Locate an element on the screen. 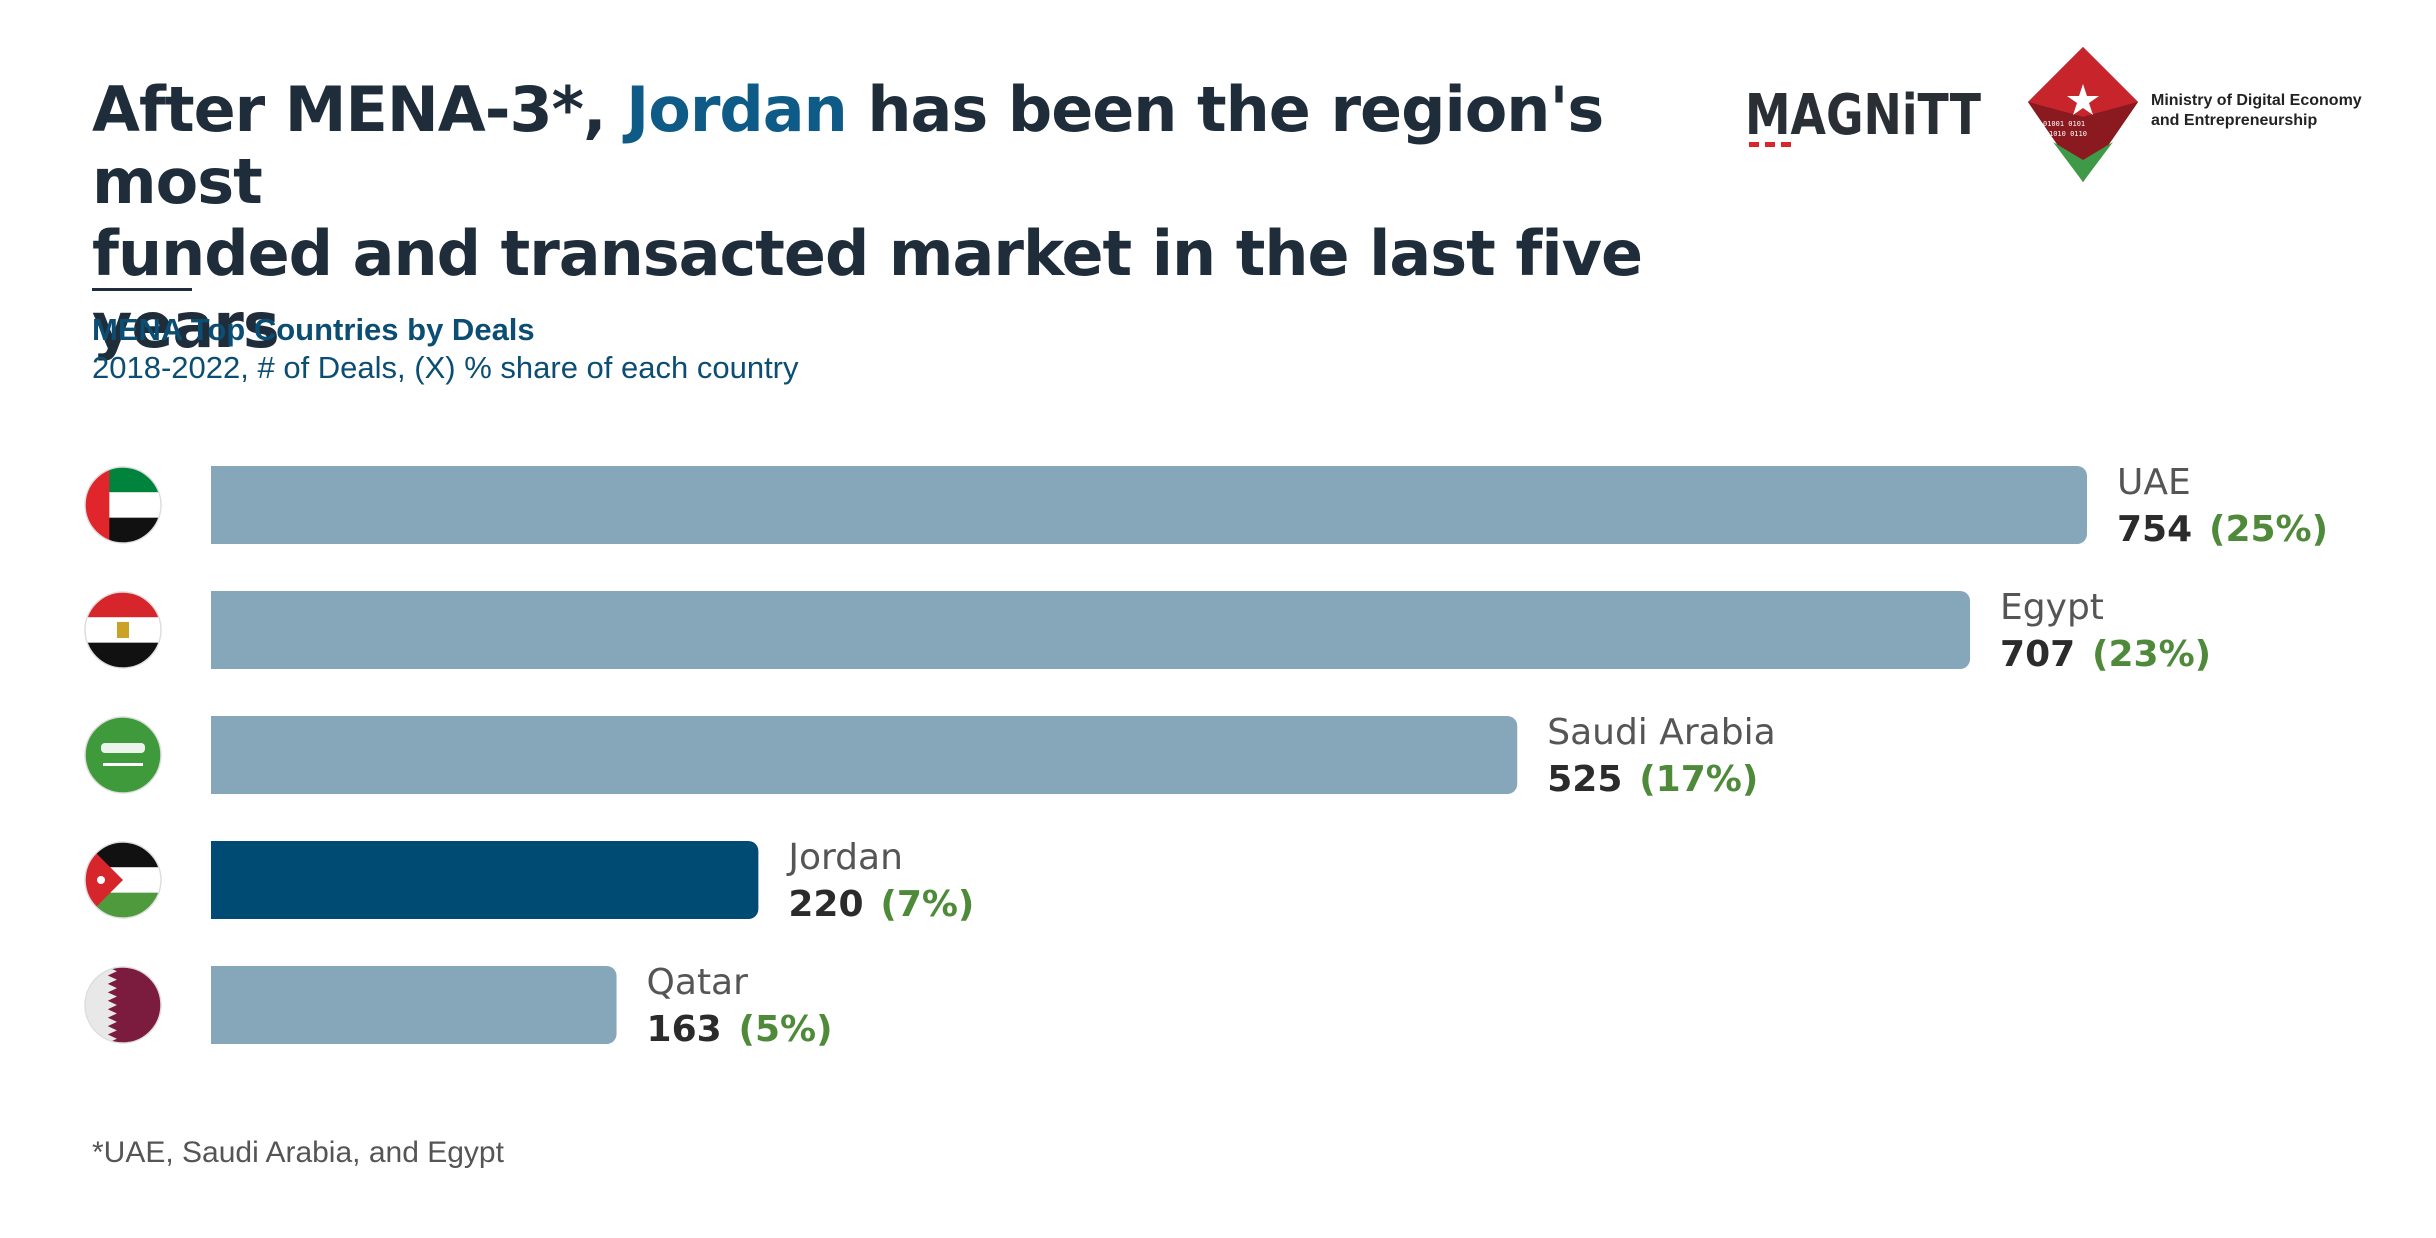 This screenshot has height=1238, width=2436. bar-value-qatar: 163 is located at coordinates (684, 1029).